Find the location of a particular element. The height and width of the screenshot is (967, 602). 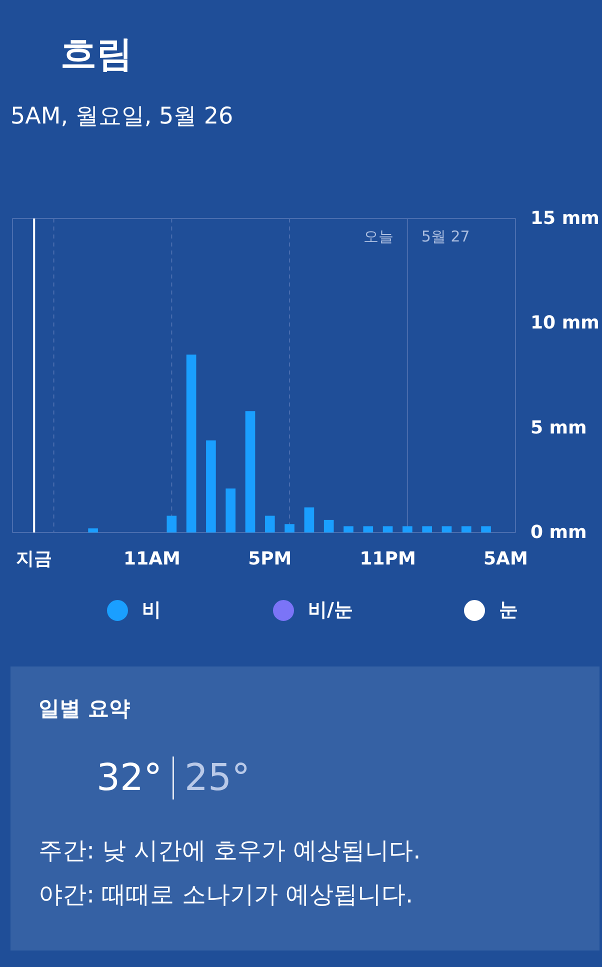

legend-label: 비 is located at coordinates (152, 610).